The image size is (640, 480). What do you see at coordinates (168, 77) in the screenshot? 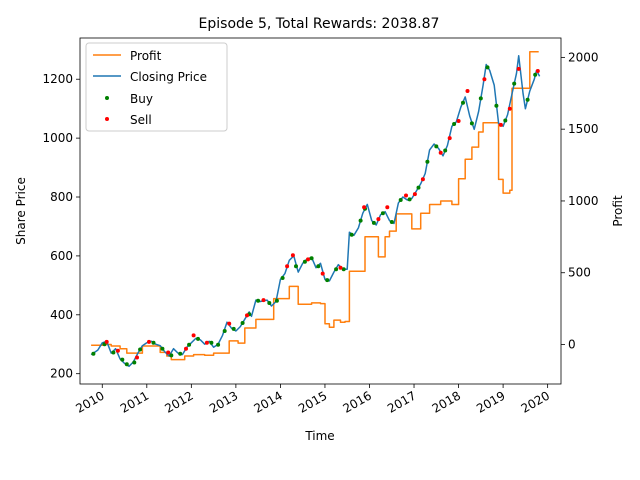
I see `legend-closing-price-label: Closing Price` at bounding box center [168, 77].